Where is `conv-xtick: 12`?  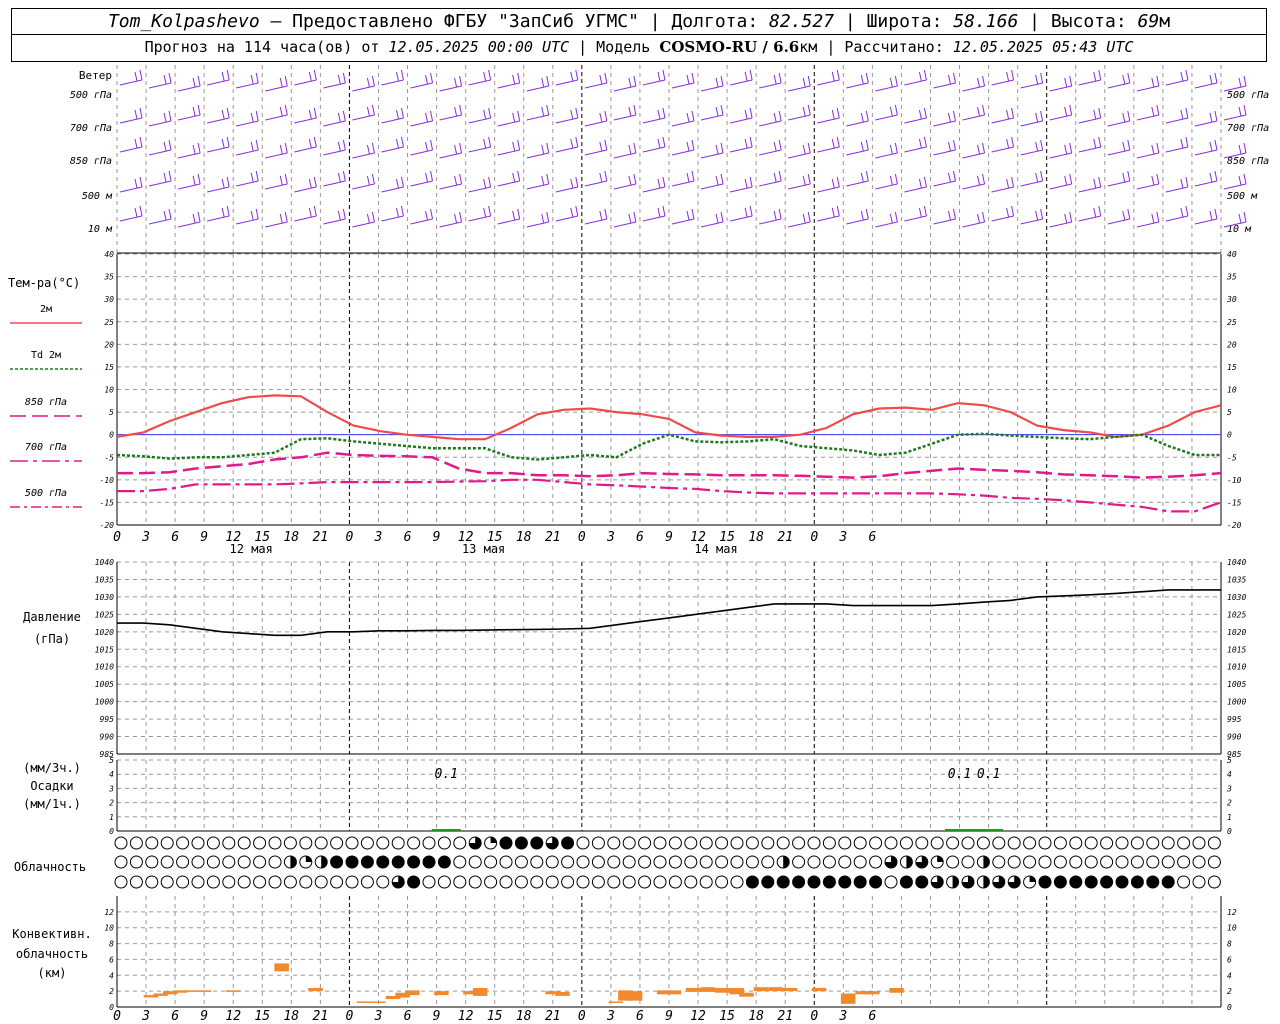 conv-xtick: 12 is located at coordinates (698, 1016).